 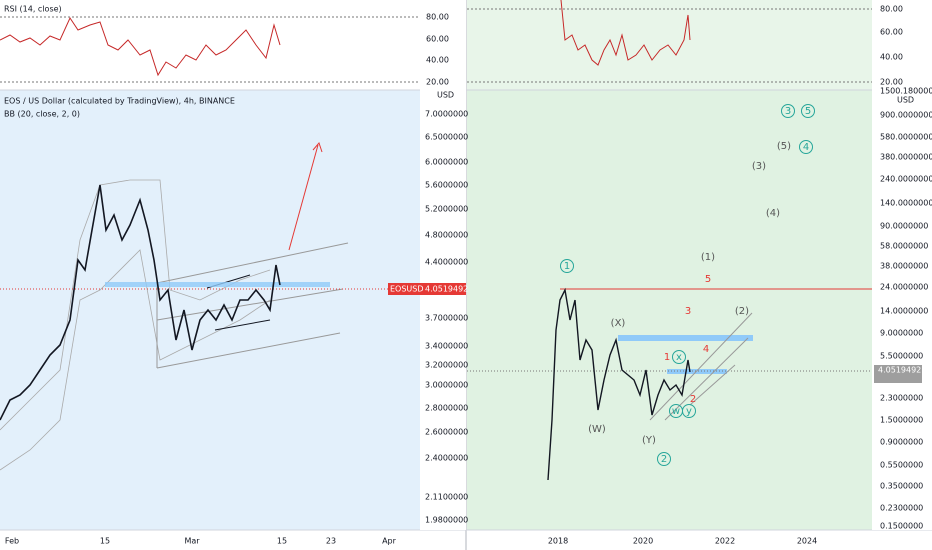 What do you see at coordinates (446, 458) in the screenshot?
I see `price-tick-label: 2.4000000` at bounding box center [446, 458].